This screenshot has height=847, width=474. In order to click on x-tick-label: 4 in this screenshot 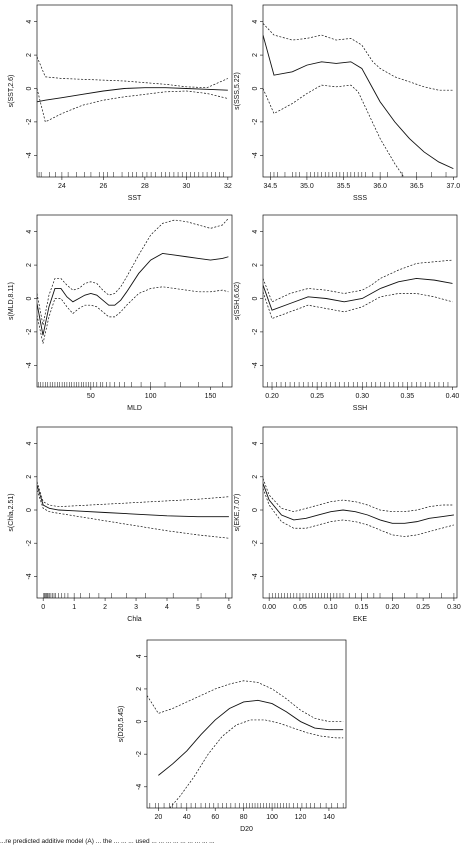, I will do `click(167, 607)`.